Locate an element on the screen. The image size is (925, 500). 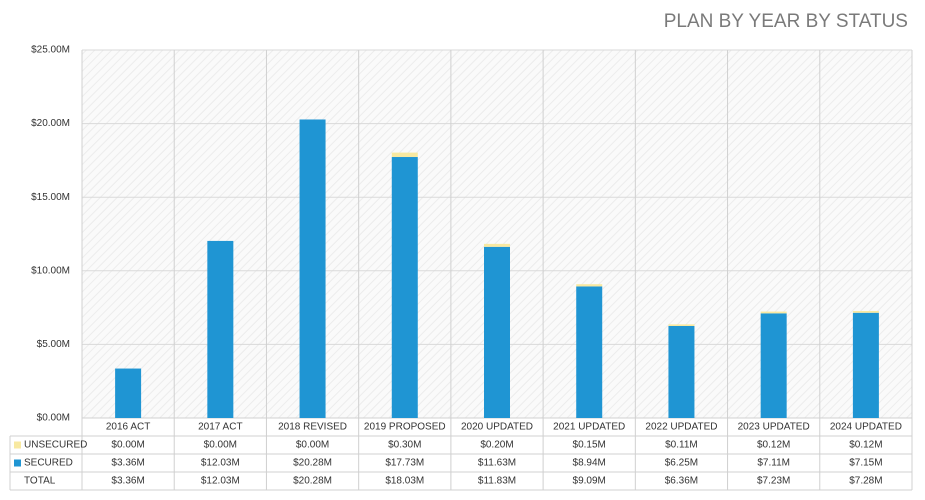
table-cell: $11.83M is located at coordinates (497, 481).